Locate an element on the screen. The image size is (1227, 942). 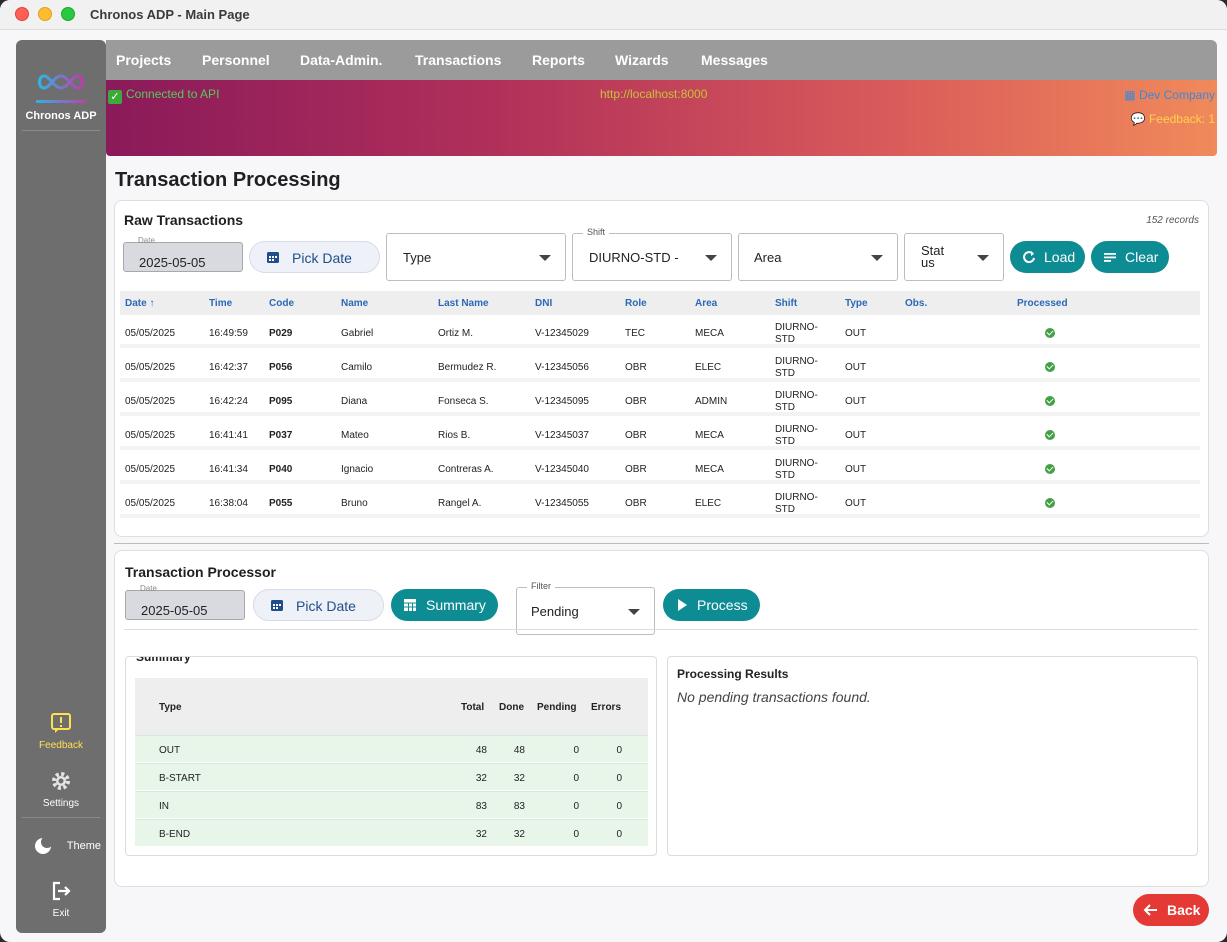
gear-icon is located at coordinates (61, 781).